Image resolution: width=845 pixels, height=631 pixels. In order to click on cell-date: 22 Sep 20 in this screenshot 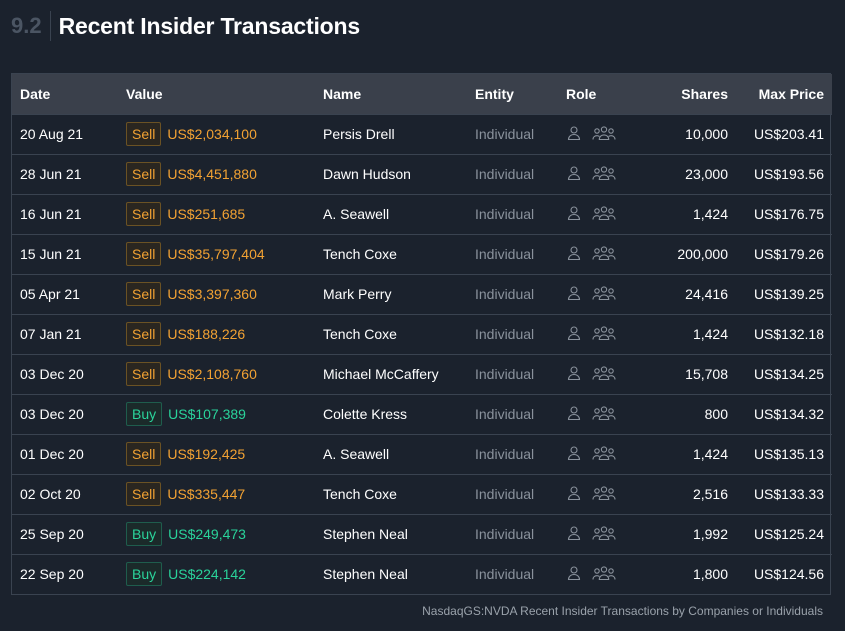, I will do `click(52, 574)`.